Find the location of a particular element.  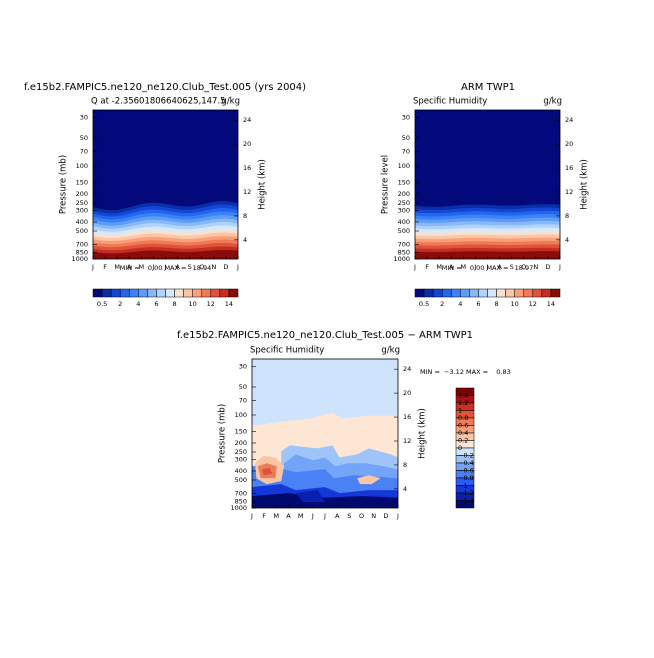

colorbar-label: −1.2 is located at coordinates (466, 493).